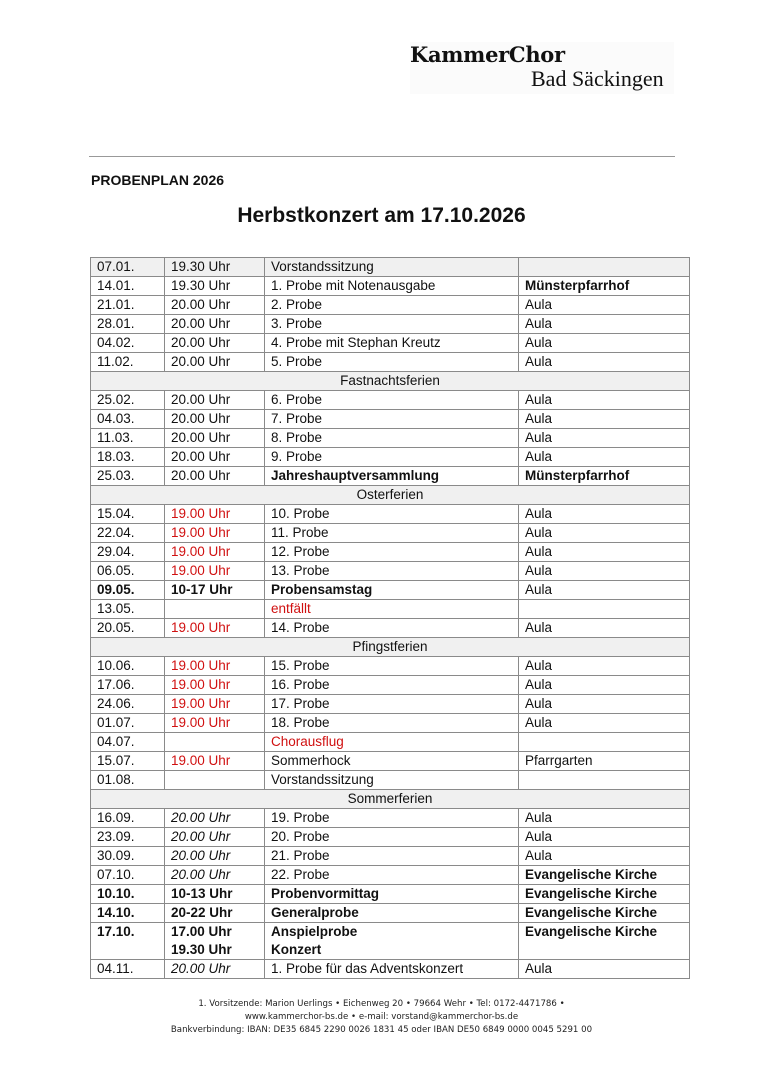  I want to click on date-text: 22.04., so click(116, 532).